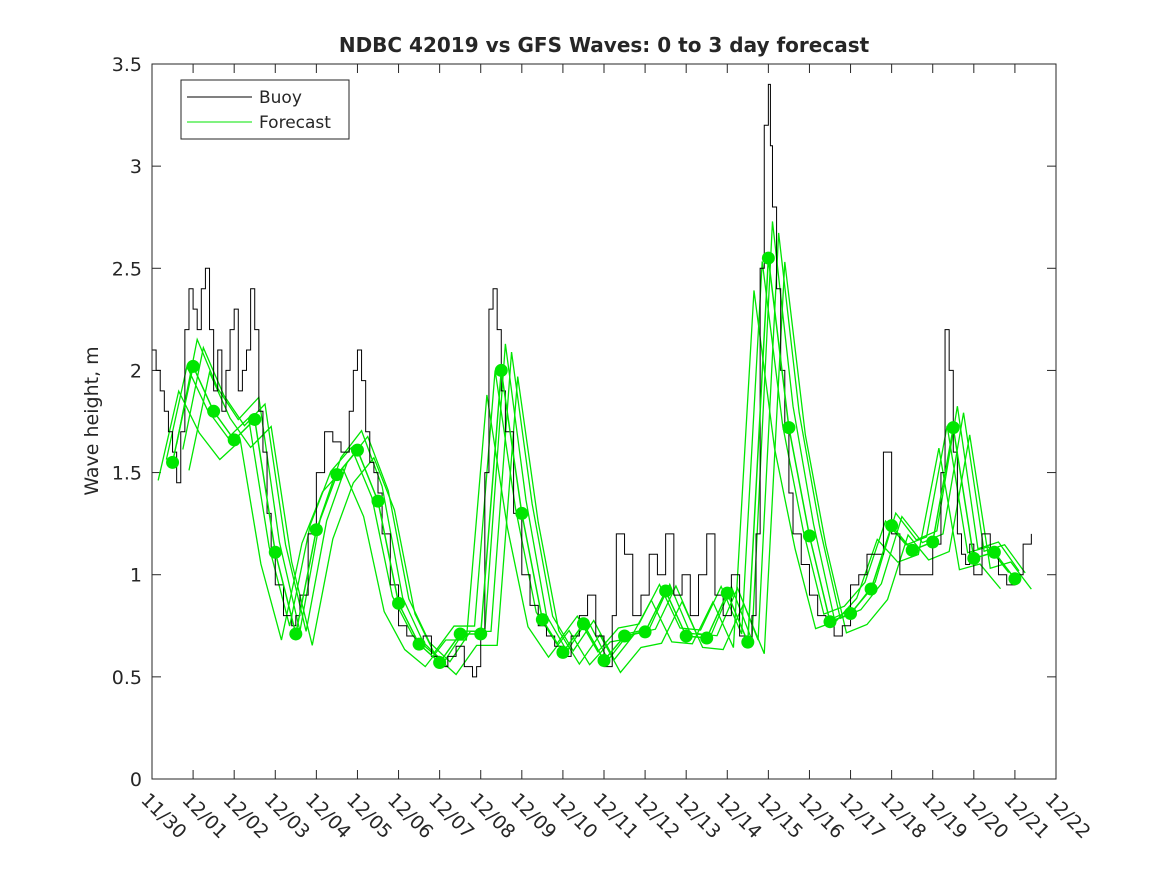  I want to click on y-tick-label: 0.5, so click(127, 678).